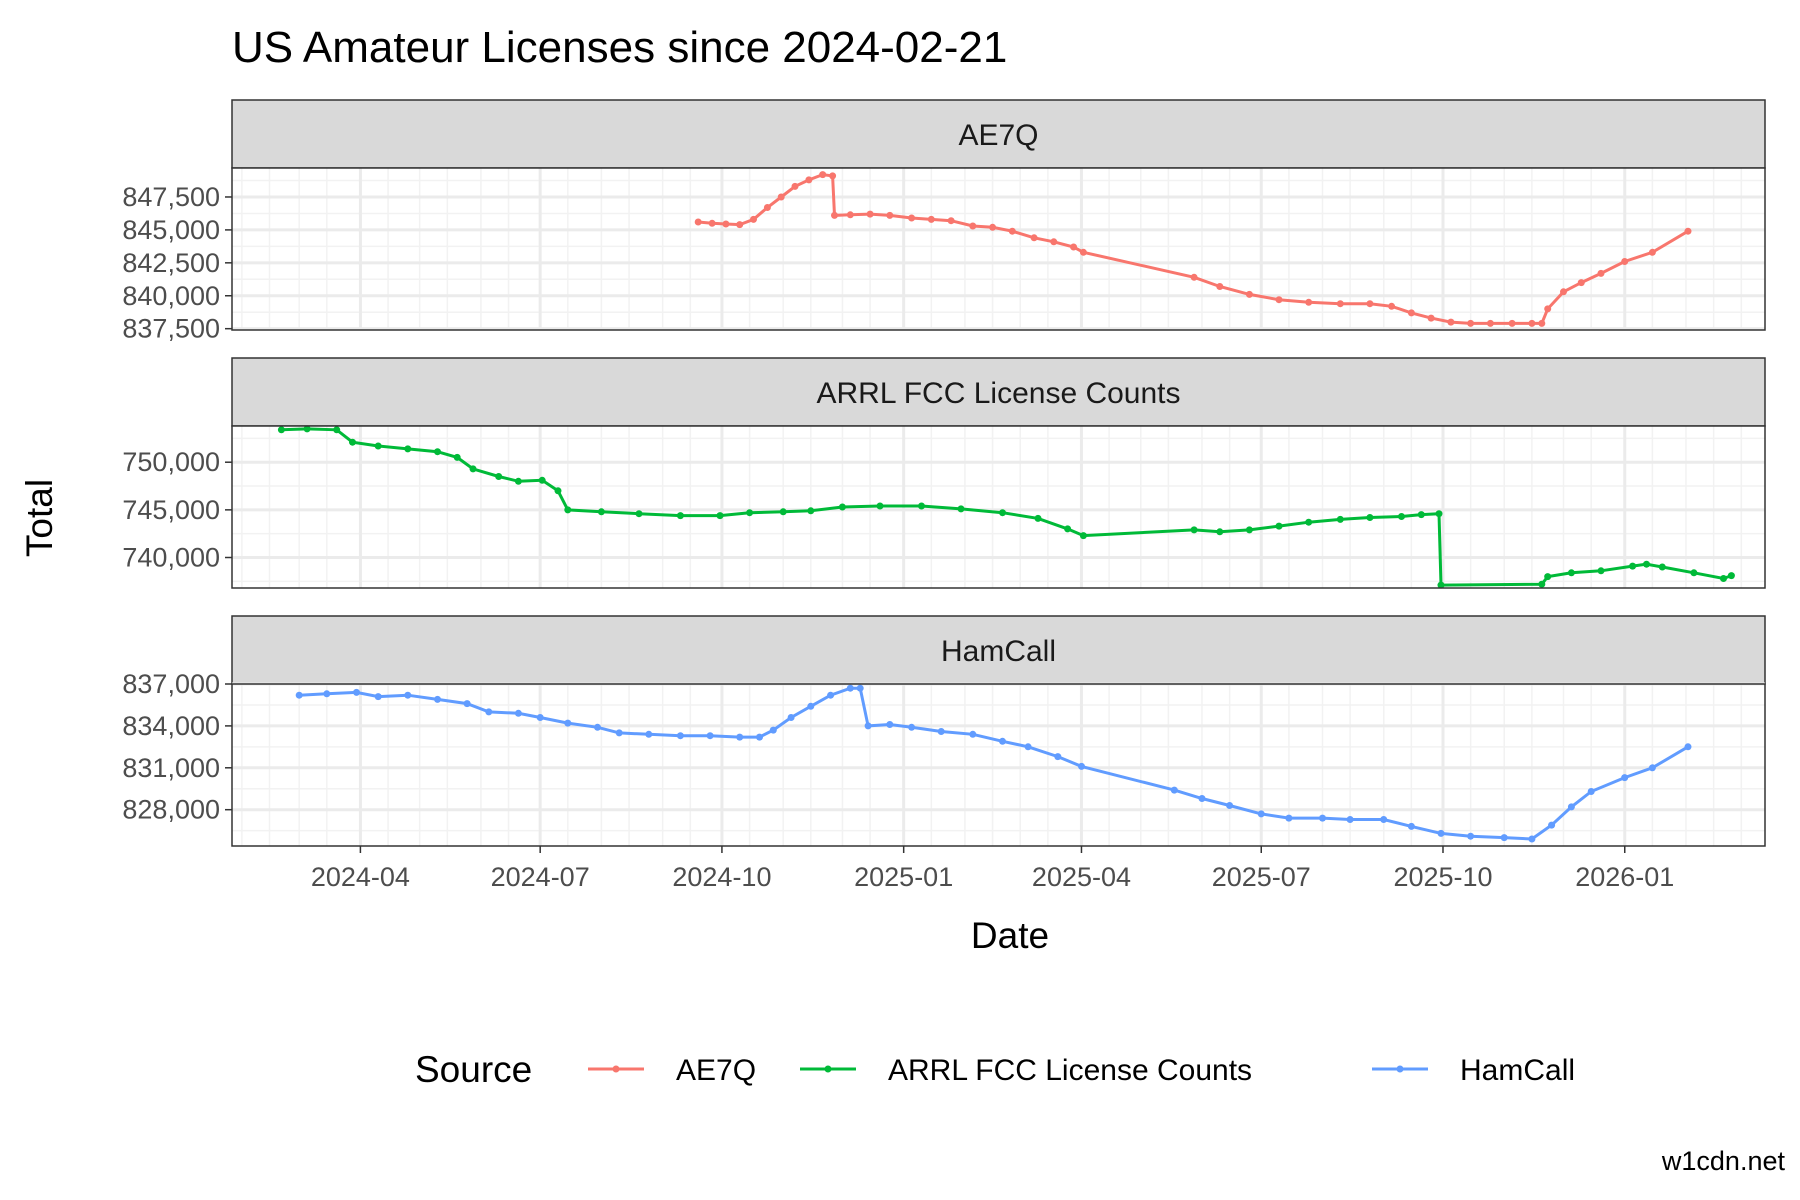 This screenshot has height=1200, width=1800. Describe the element at coordinates (1723, 1161) in the screenshot. I see `caption: w1cdn.net` at that location.